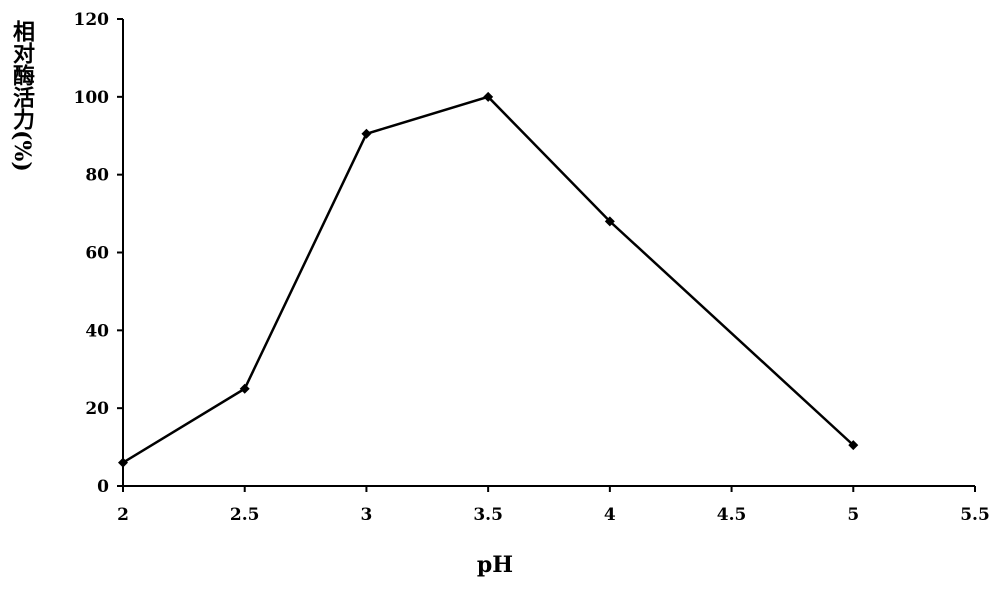  I want to click on x-tick-label: 4.5, so click(732, 515).